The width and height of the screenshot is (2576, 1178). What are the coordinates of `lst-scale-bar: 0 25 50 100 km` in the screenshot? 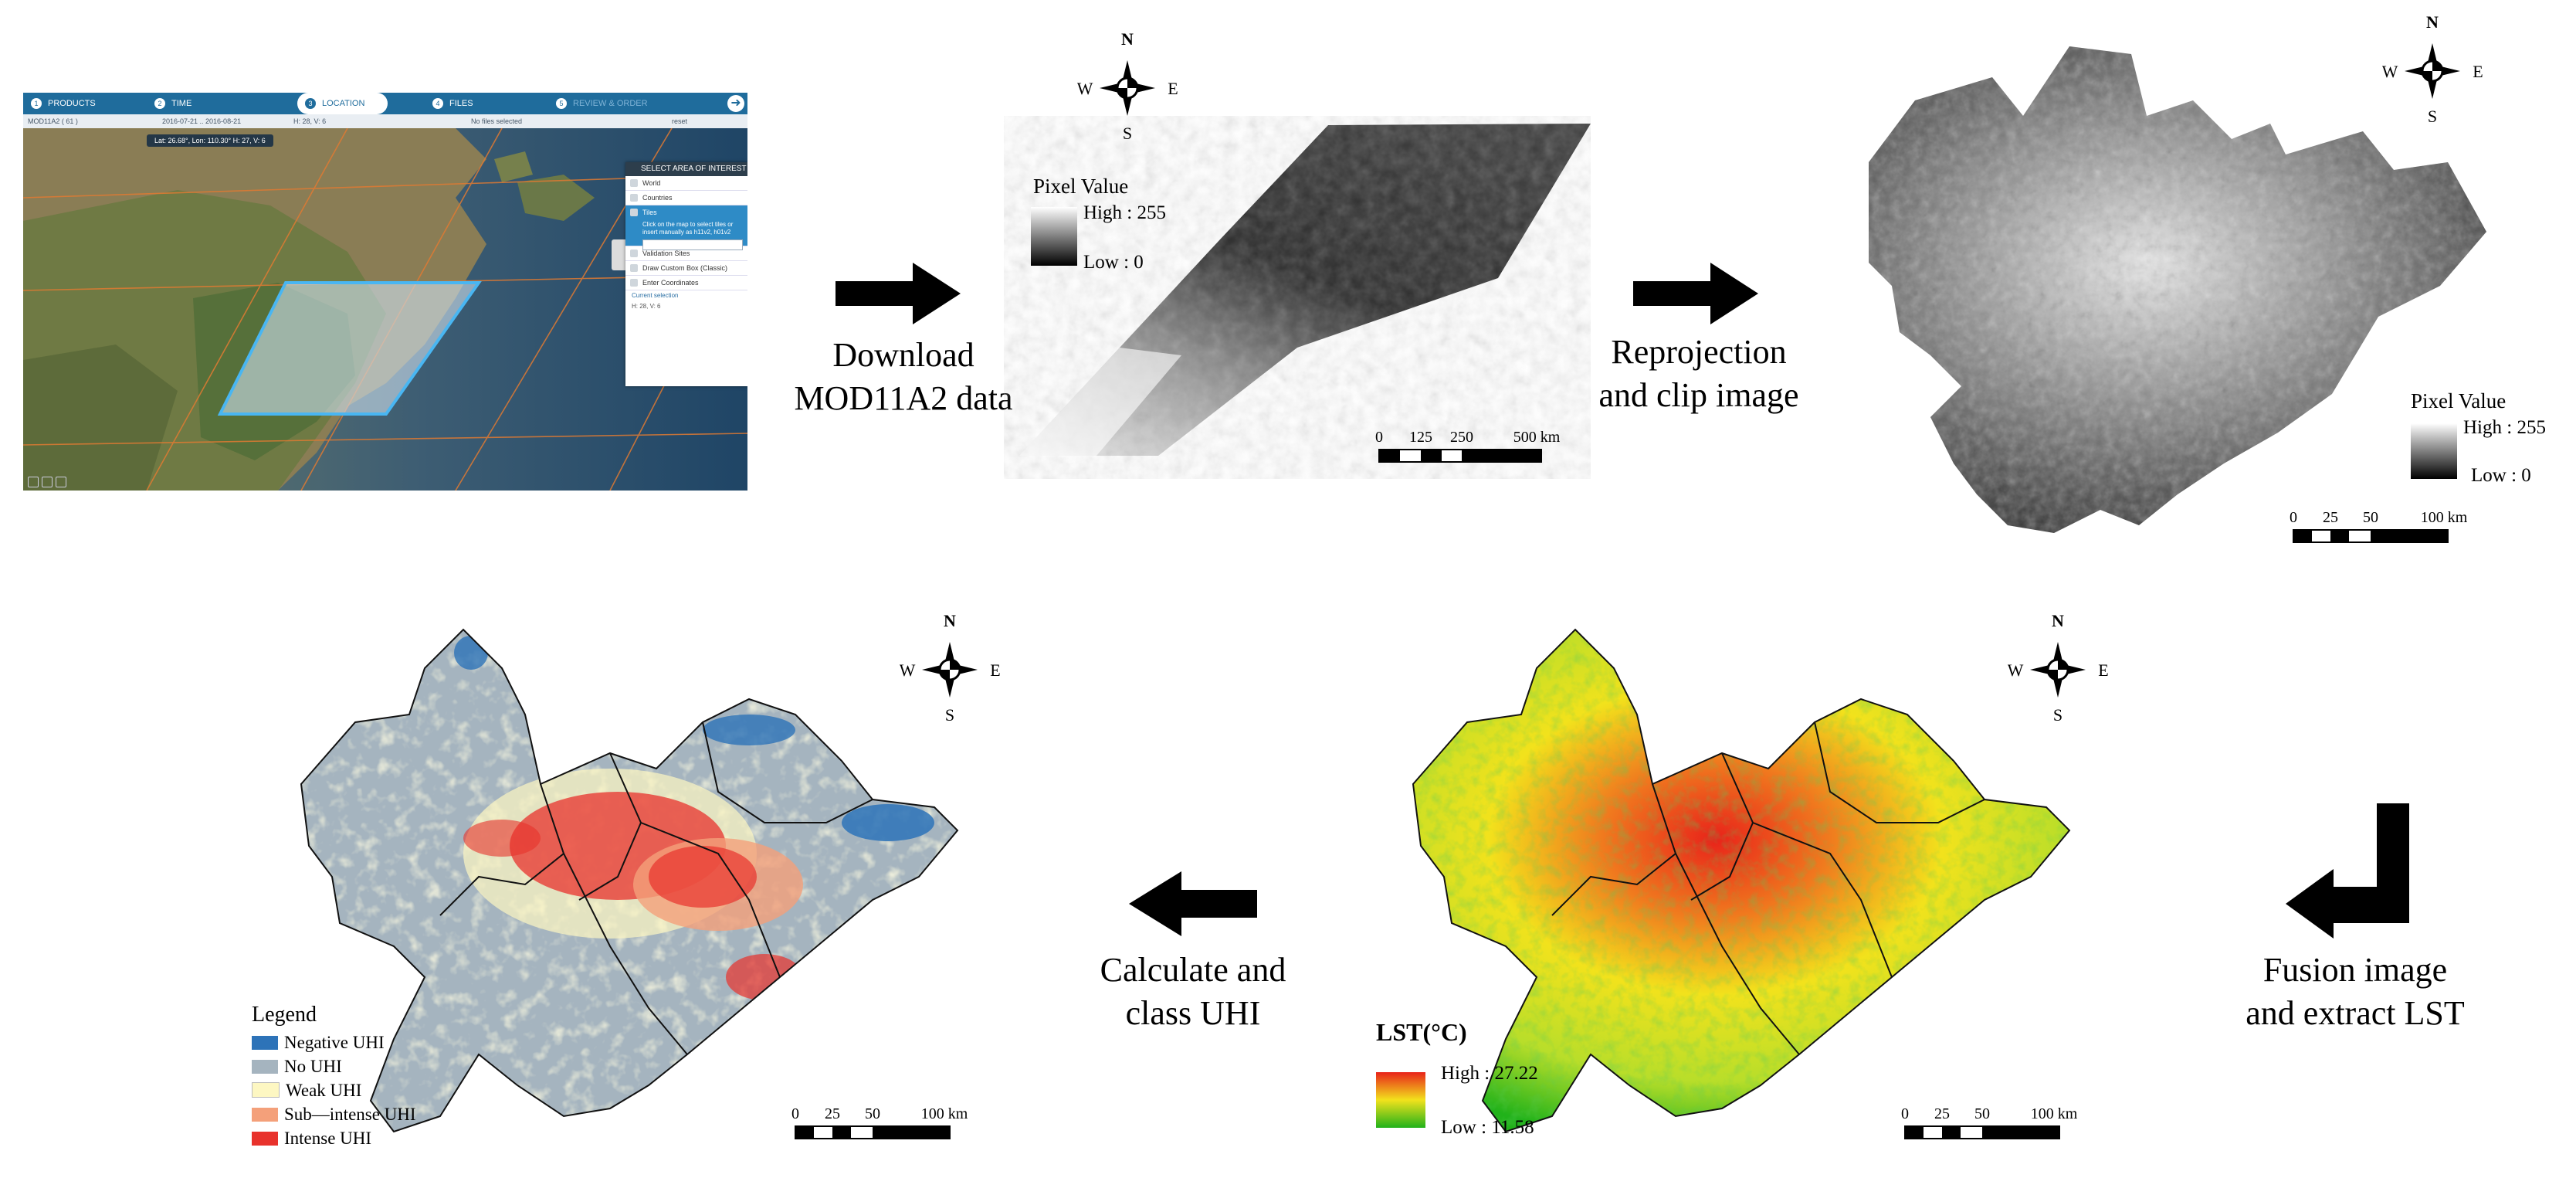 It's located at (1989, 1122).